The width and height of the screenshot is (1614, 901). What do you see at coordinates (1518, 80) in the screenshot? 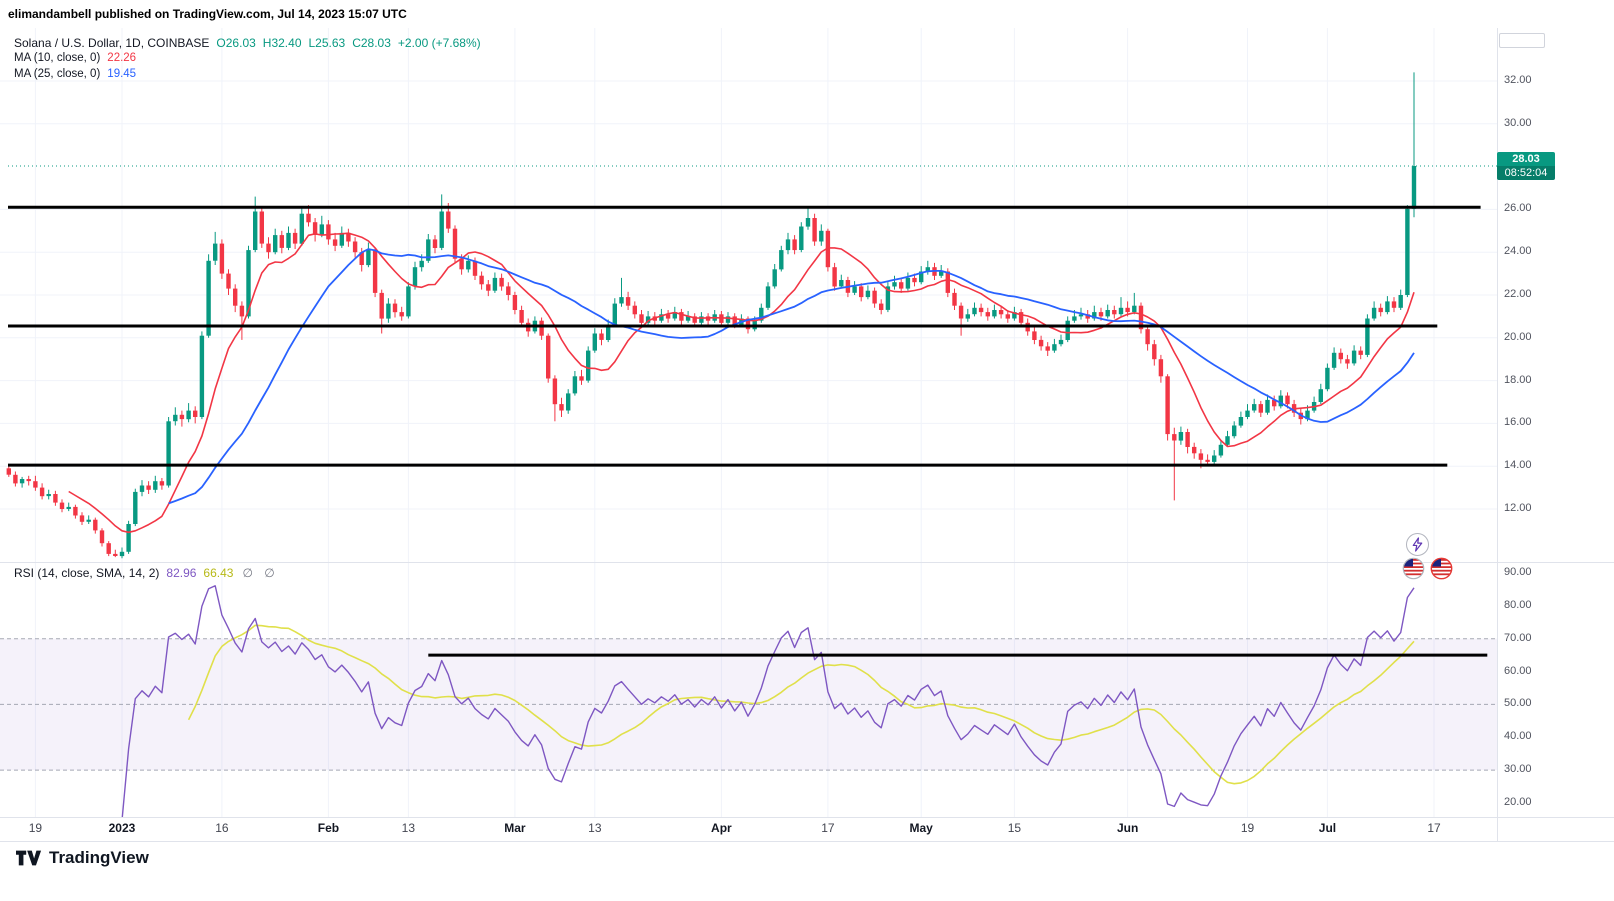
I see `price-axis-label: 32.00` at bounding box center [1518, 80].